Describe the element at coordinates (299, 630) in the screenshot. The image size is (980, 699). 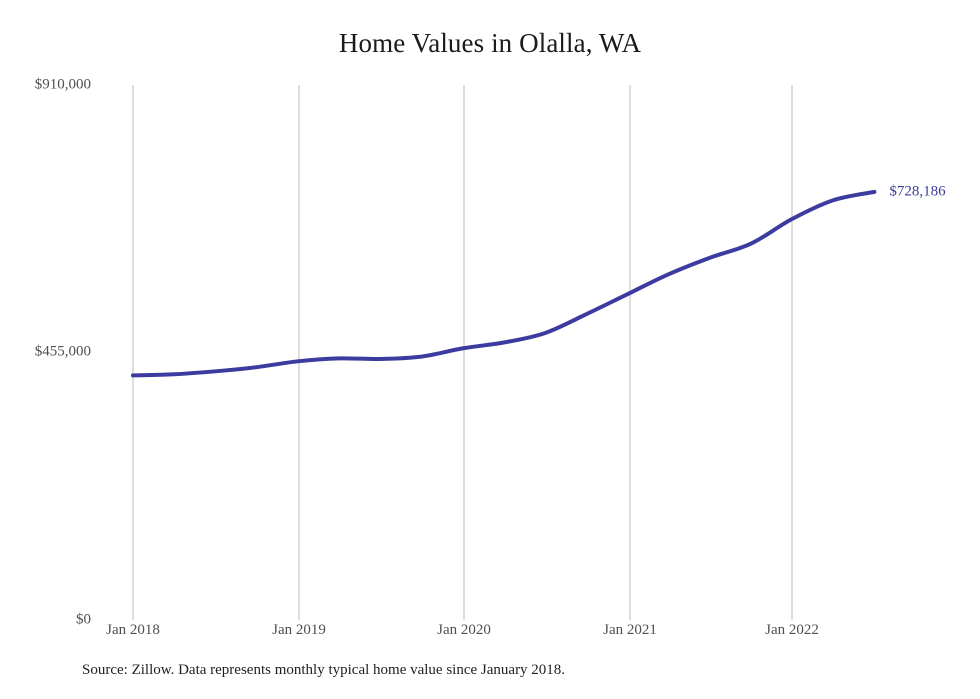
I see `x-axis-tick-label-jan-2019: Jan 2019` at that location.